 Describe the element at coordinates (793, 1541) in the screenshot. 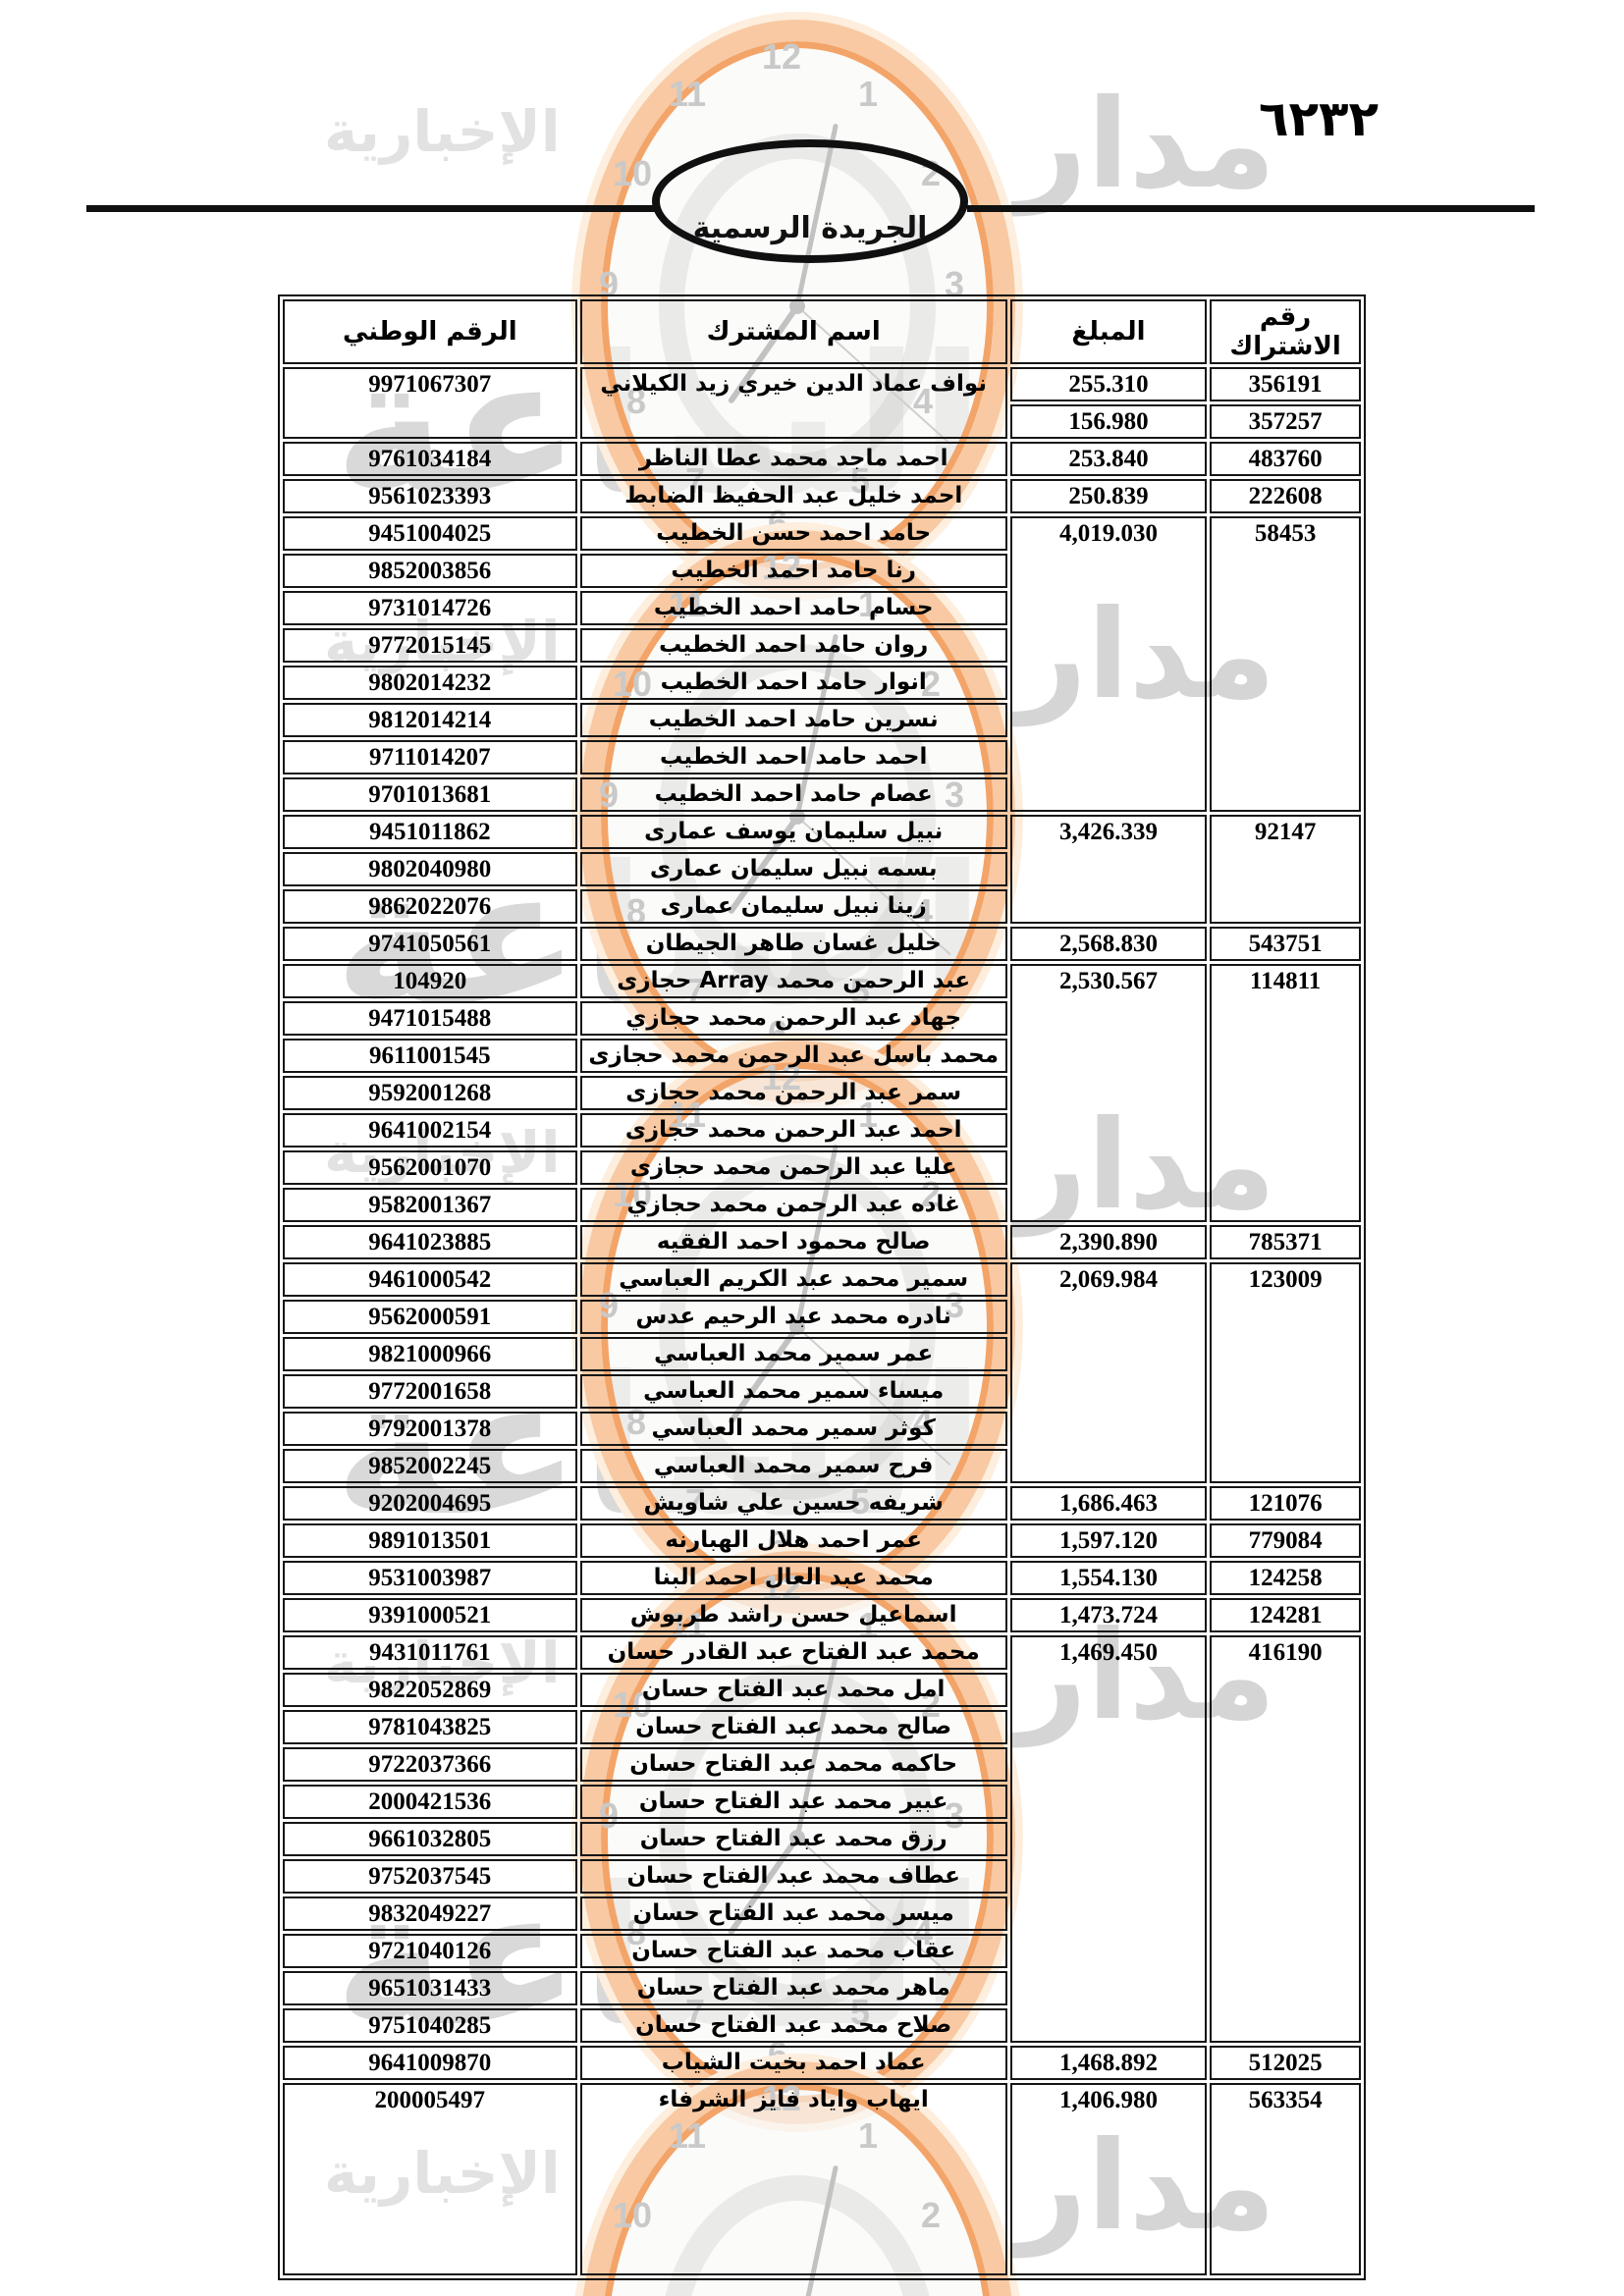

I see `subscriber-name-cell: عمر احمد هلال الهبارنه` at that location.